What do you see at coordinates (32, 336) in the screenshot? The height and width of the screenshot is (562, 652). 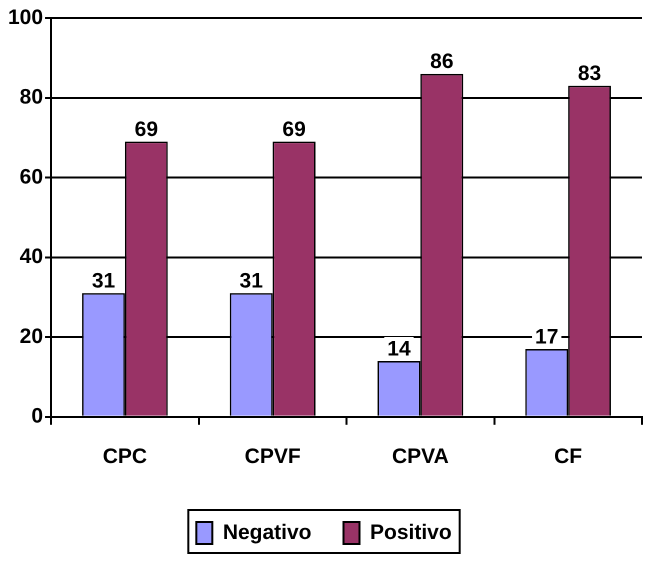 I see `y-tick-label: 20` at bounding box center [32, 336].